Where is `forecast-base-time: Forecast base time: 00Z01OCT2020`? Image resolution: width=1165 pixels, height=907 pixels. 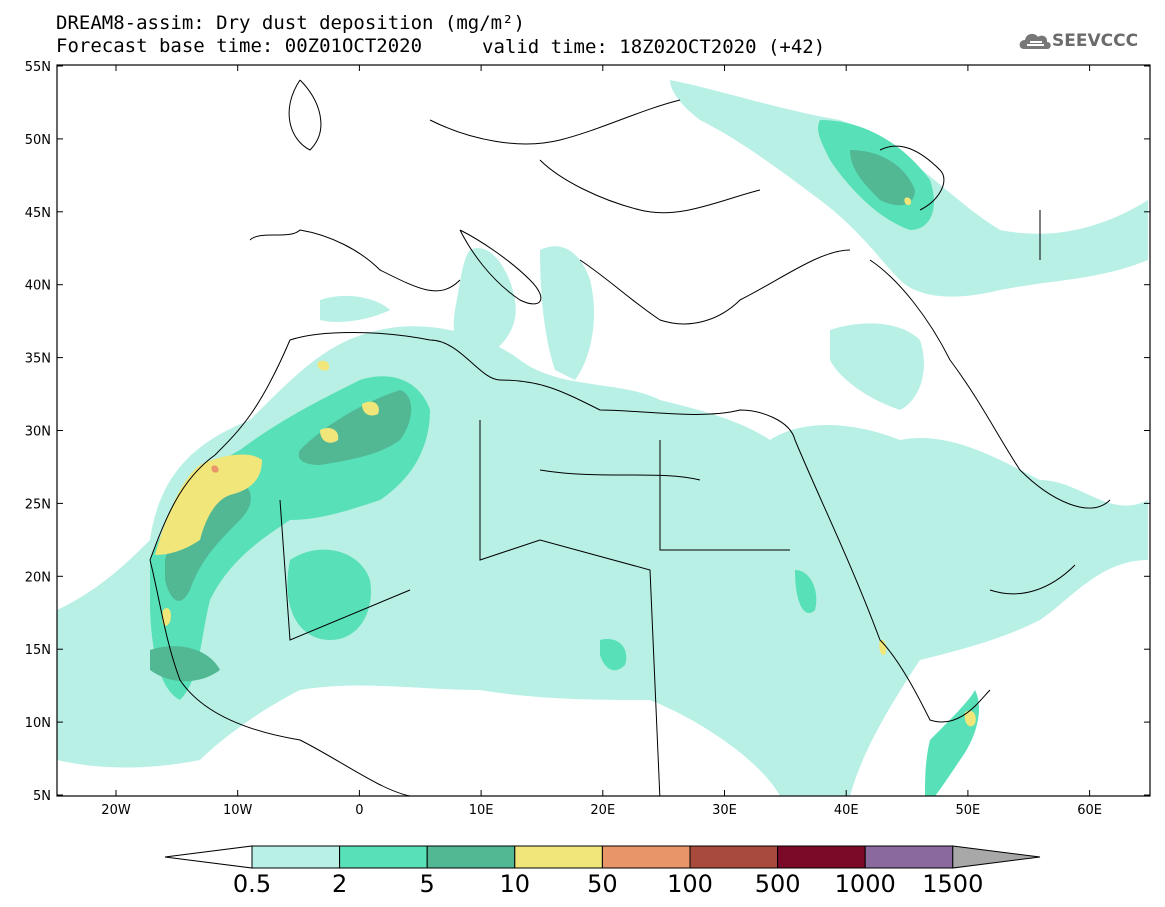
forecast-base-time: Forecast base time: 00Z01OCT2020 is located at coordinates (239, 46).